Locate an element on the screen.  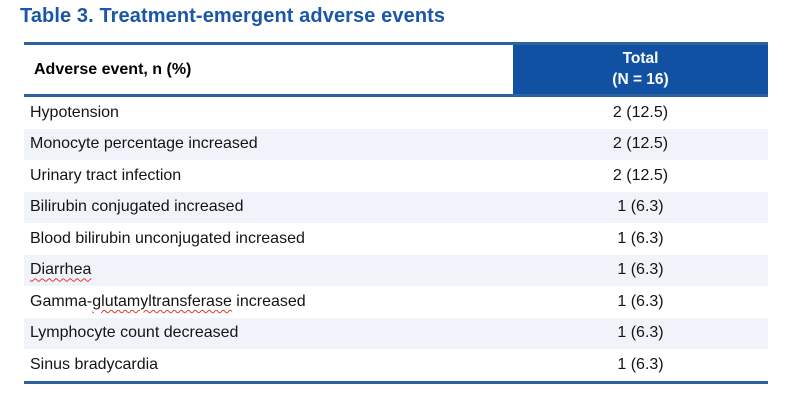
table-header-row: Adverse event, n (%) Total (N = 16) is located at coordinates (396, 69).